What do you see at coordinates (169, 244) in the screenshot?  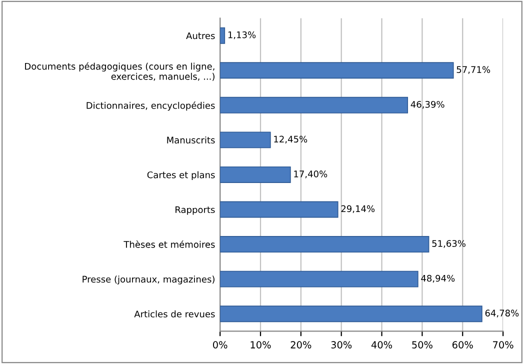 I see `y-tick-label: Thèses et mémoires` at bounding box center [169, 244].